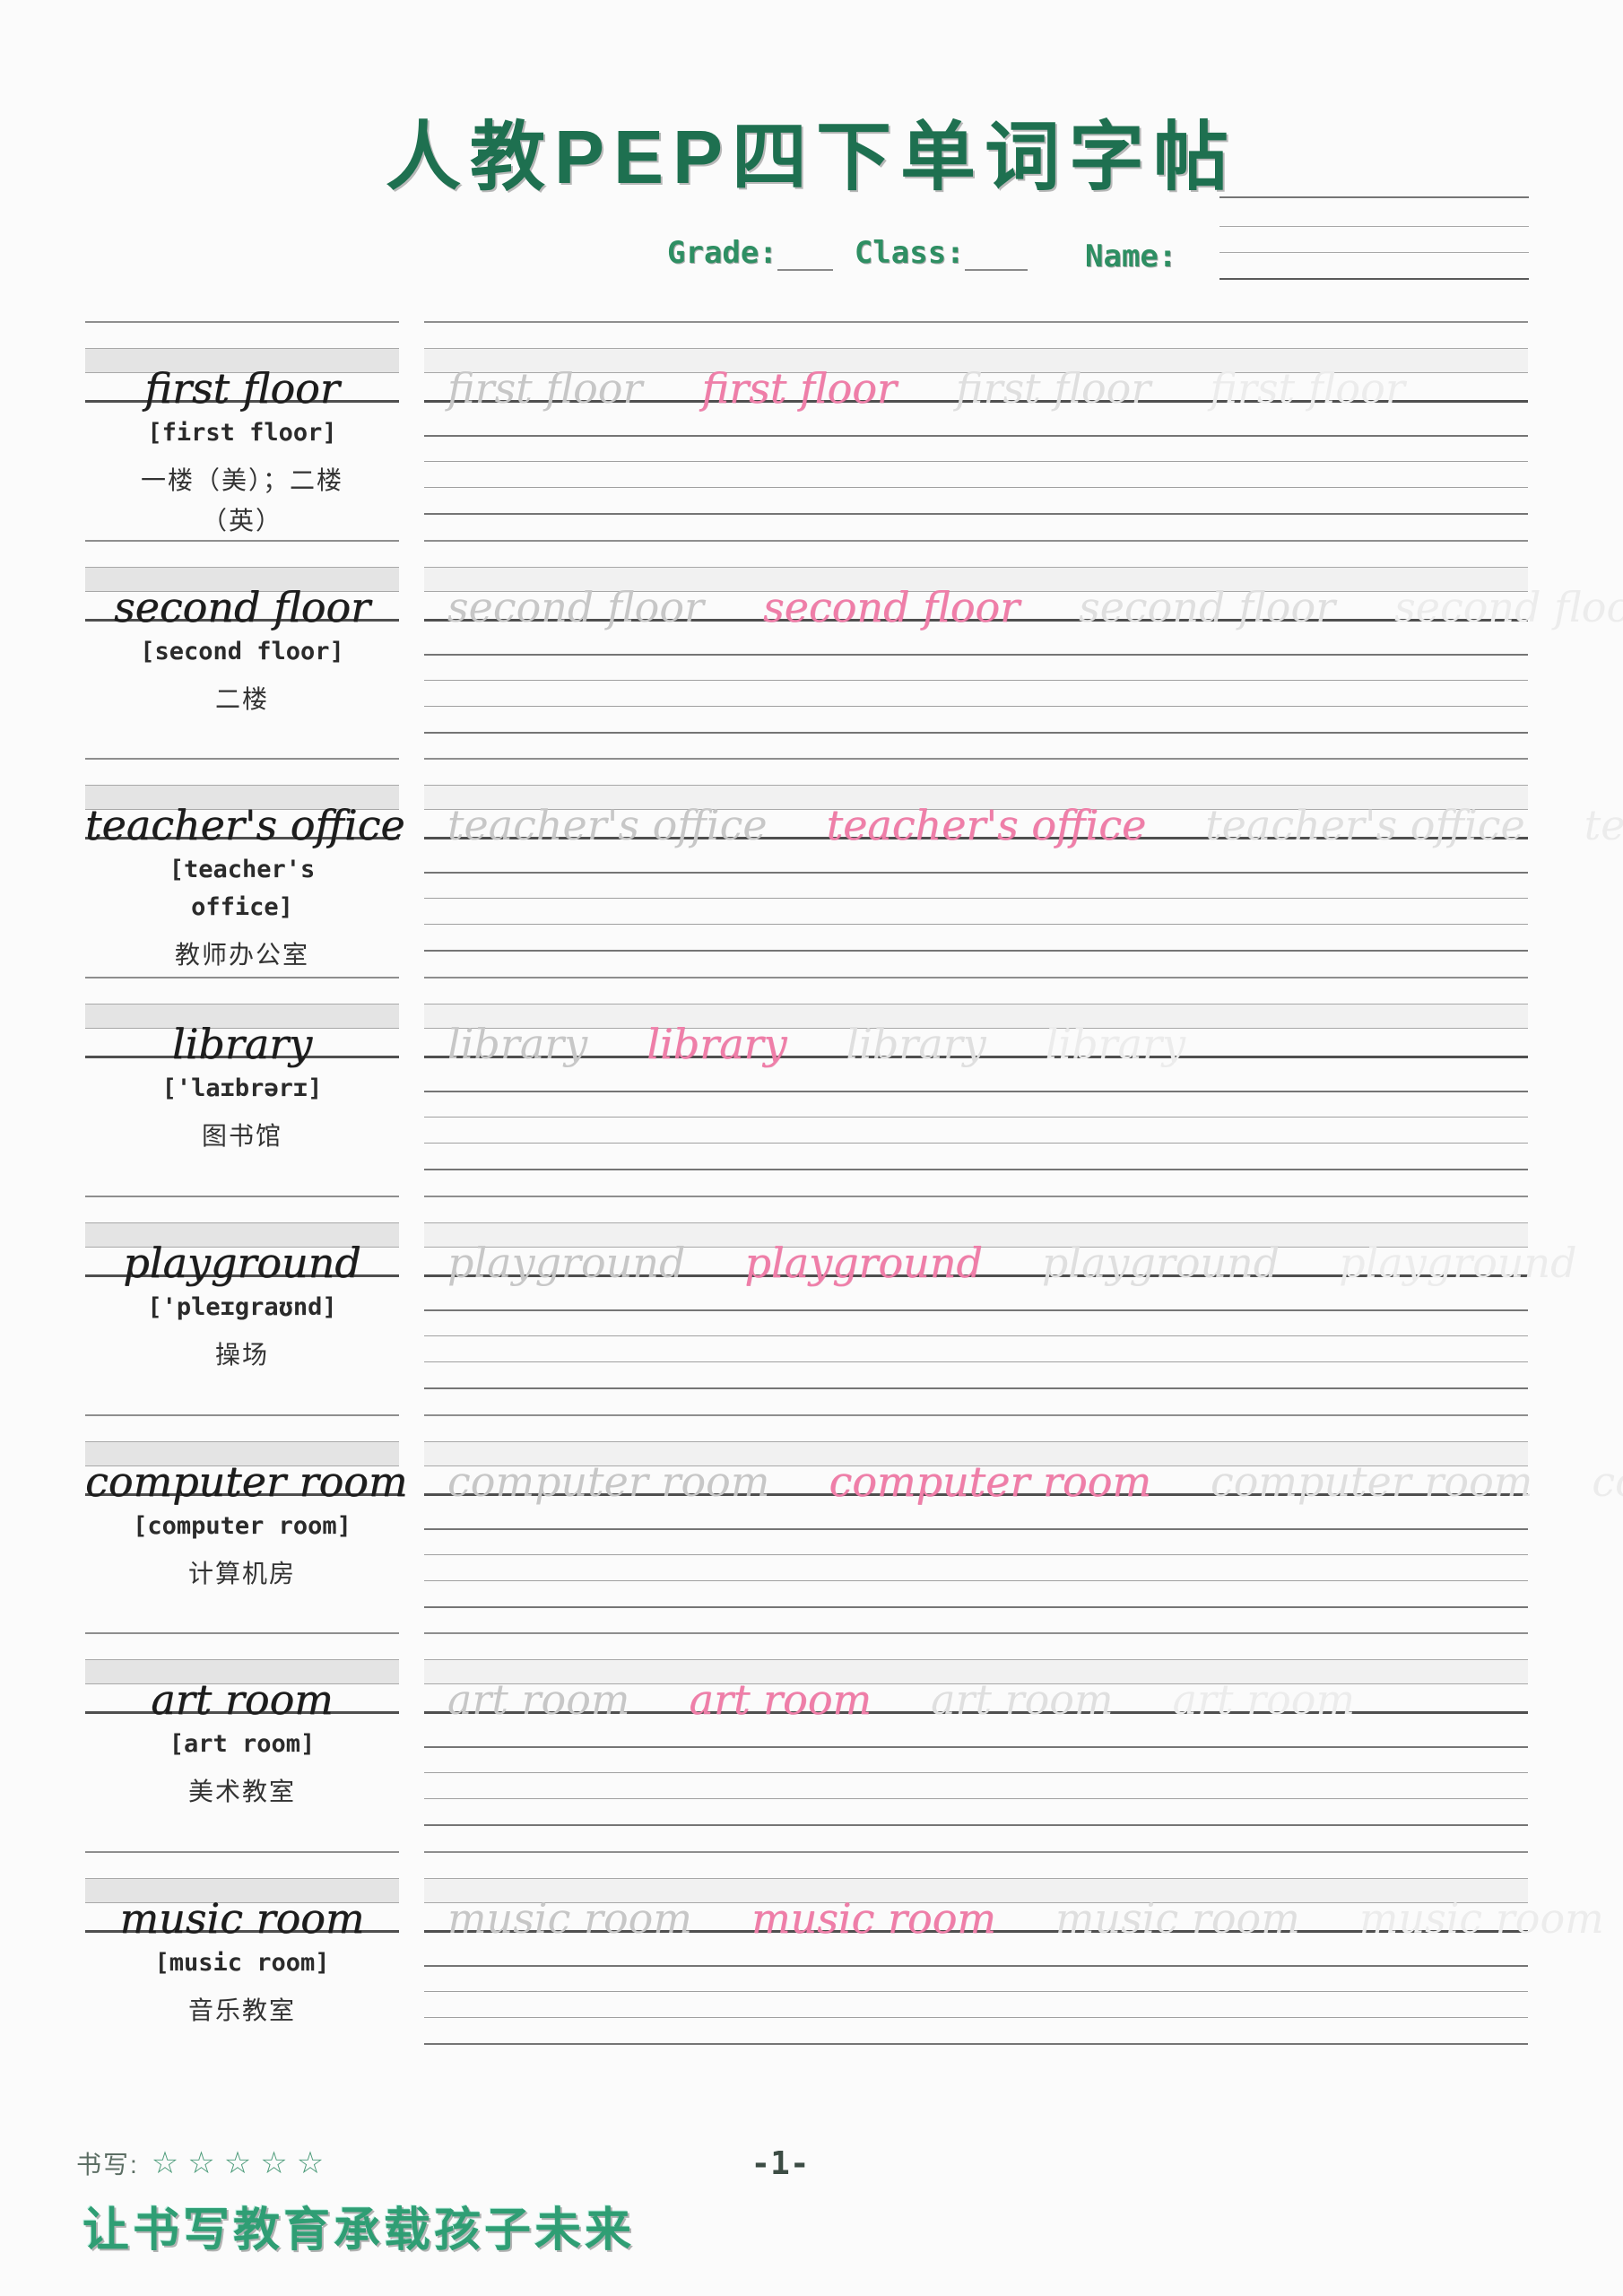 The width and height of the screenshot is (1623, 2296). What do you see at coordinates (799, 388) in the screenshot?
I see `pink-model-word: first floor` at bounding box center [799, 388].